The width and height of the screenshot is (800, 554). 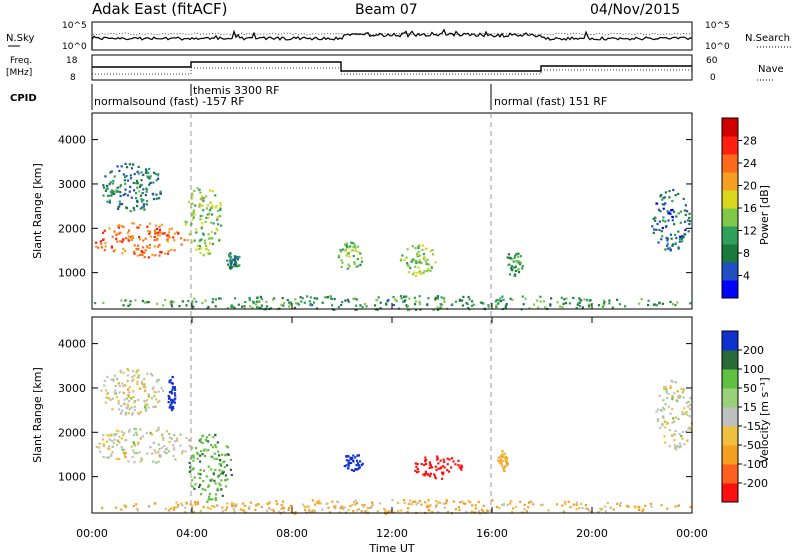 What do you see at coordinates (750, 141) in the screenshot?
I see `colorbar-tick-label: 28` at bounding box center [750, 141].